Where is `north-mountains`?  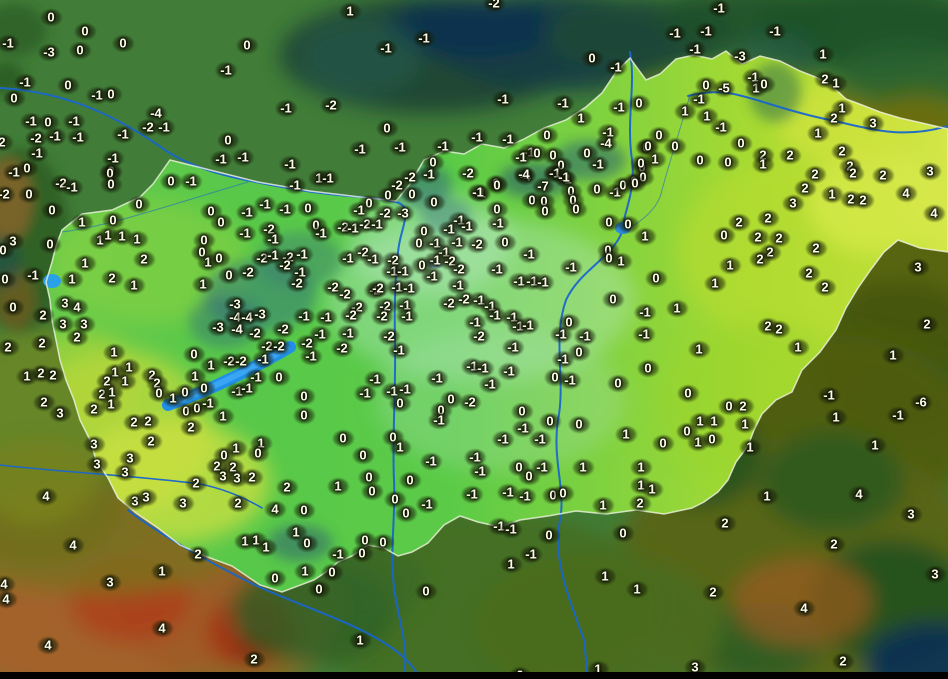 north-mountains is located at coordinates (614, 57).